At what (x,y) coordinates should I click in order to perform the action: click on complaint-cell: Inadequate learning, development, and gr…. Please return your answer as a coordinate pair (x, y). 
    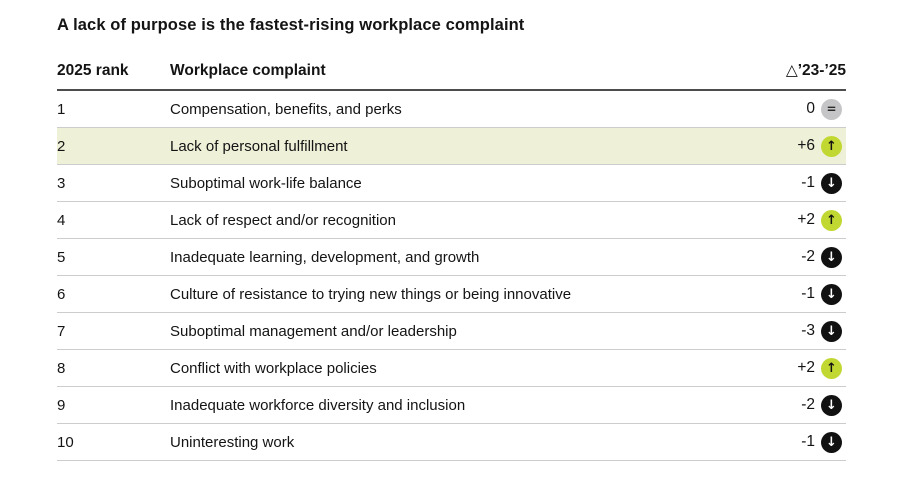
    Looking at the image, I should click on (325, 257).